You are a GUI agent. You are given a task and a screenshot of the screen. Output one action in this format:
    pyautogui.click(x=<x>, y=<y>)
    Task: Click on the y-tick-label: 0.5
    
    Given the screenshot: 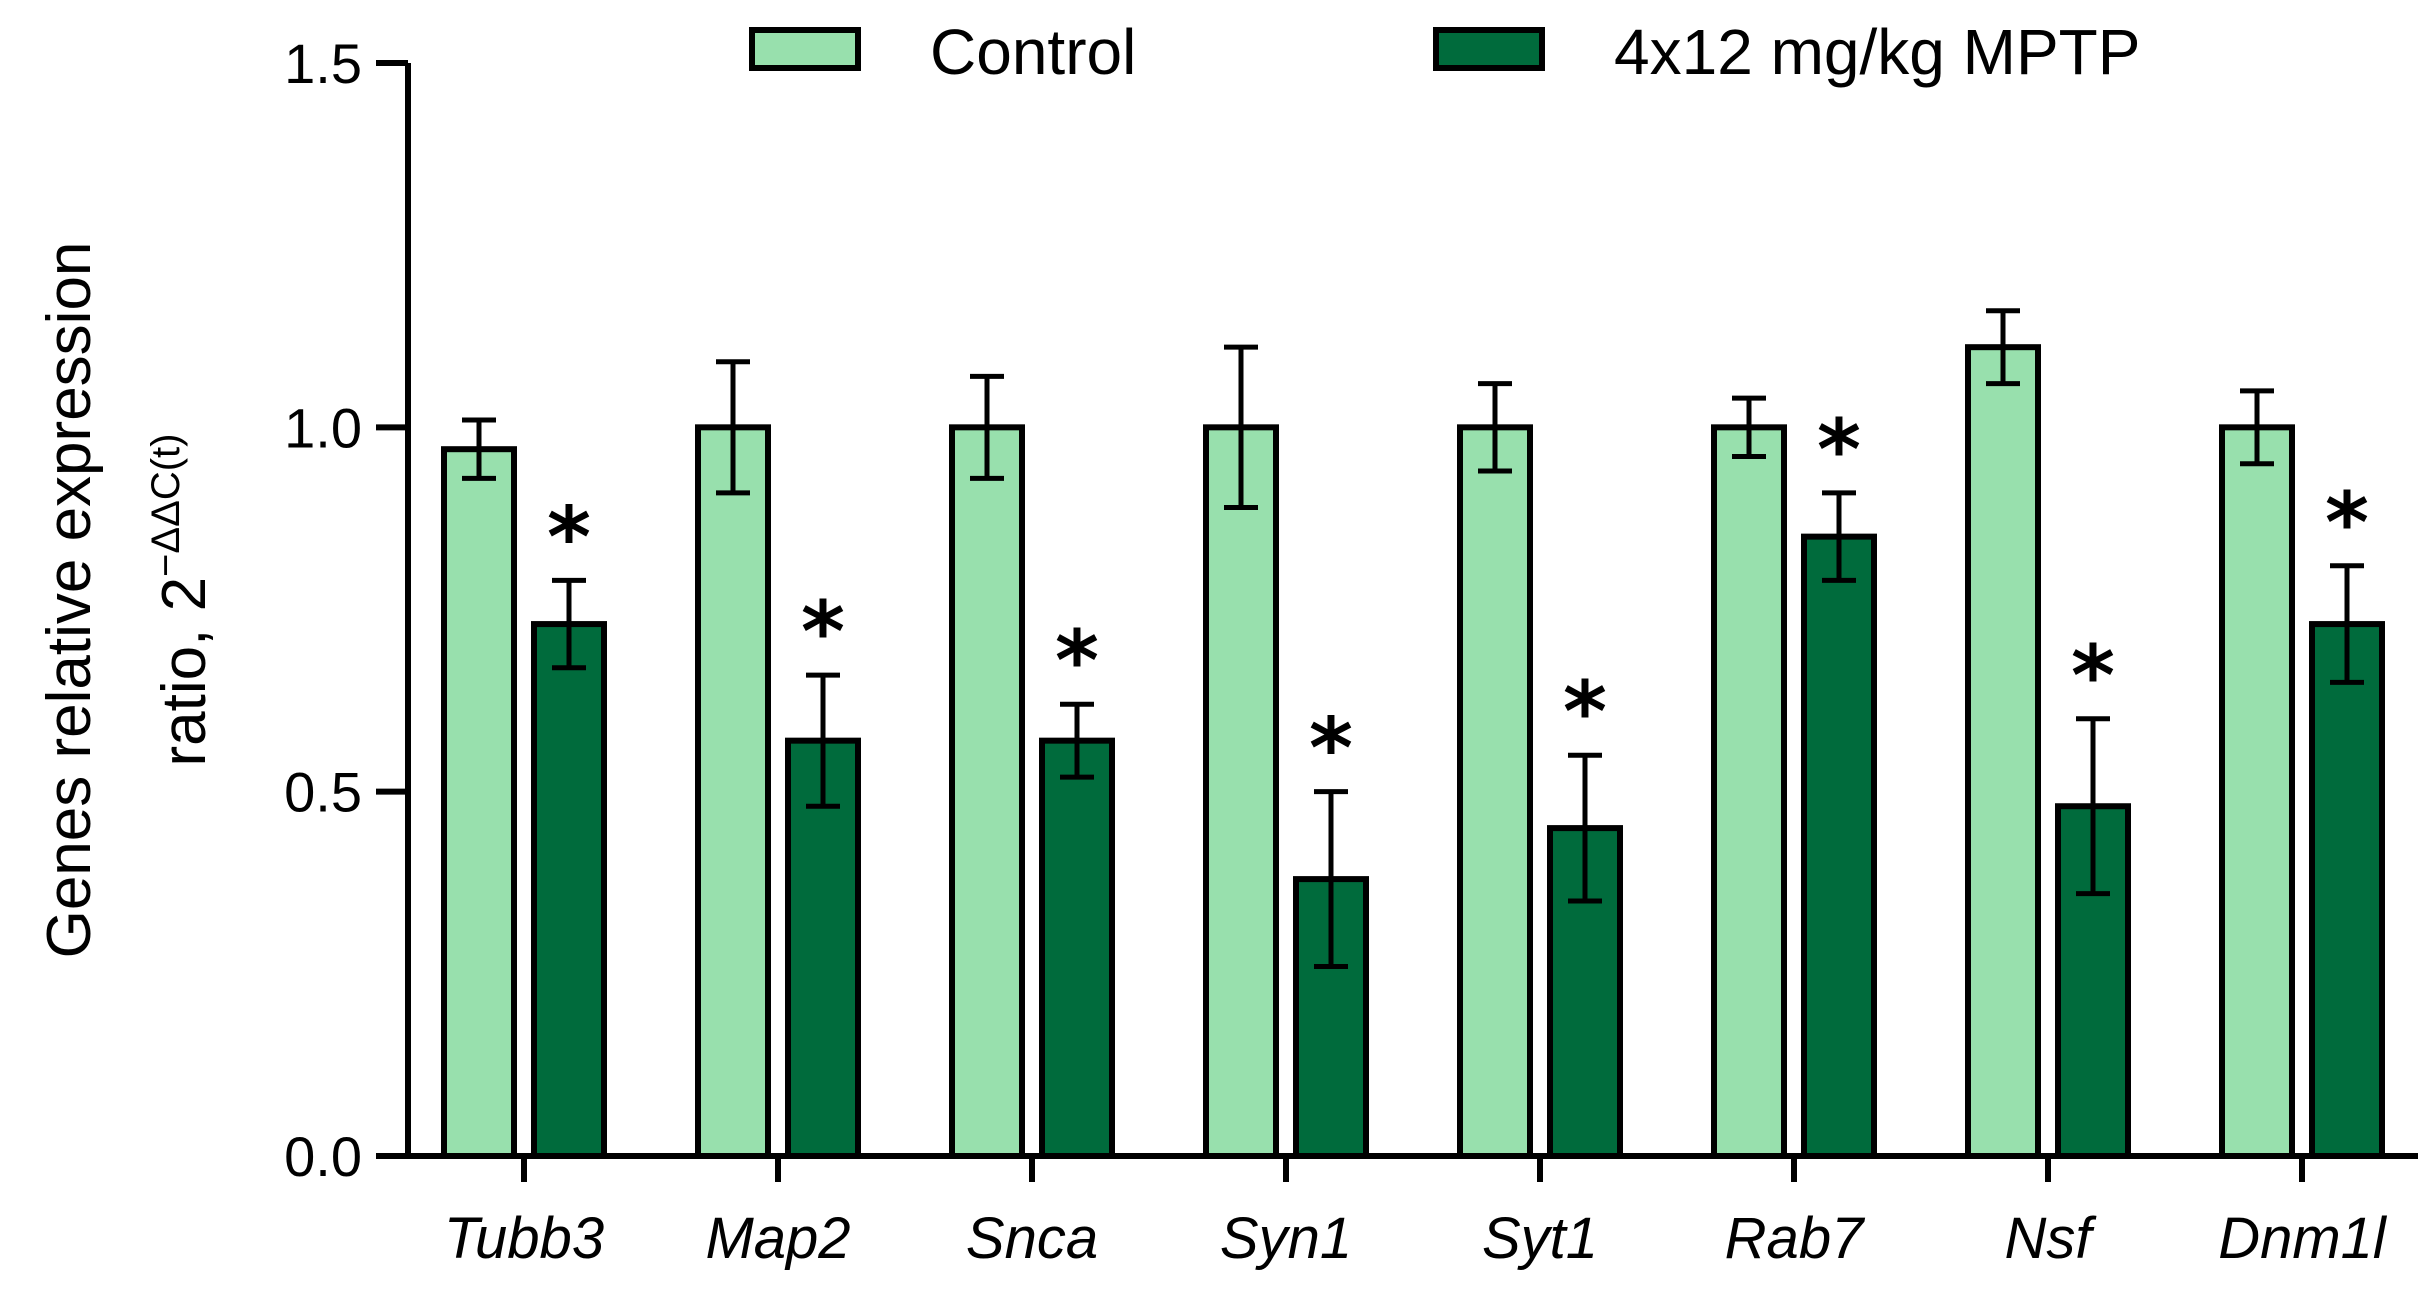 What is the action you would take?
    pyautogui.click(x=323, y=792)
    